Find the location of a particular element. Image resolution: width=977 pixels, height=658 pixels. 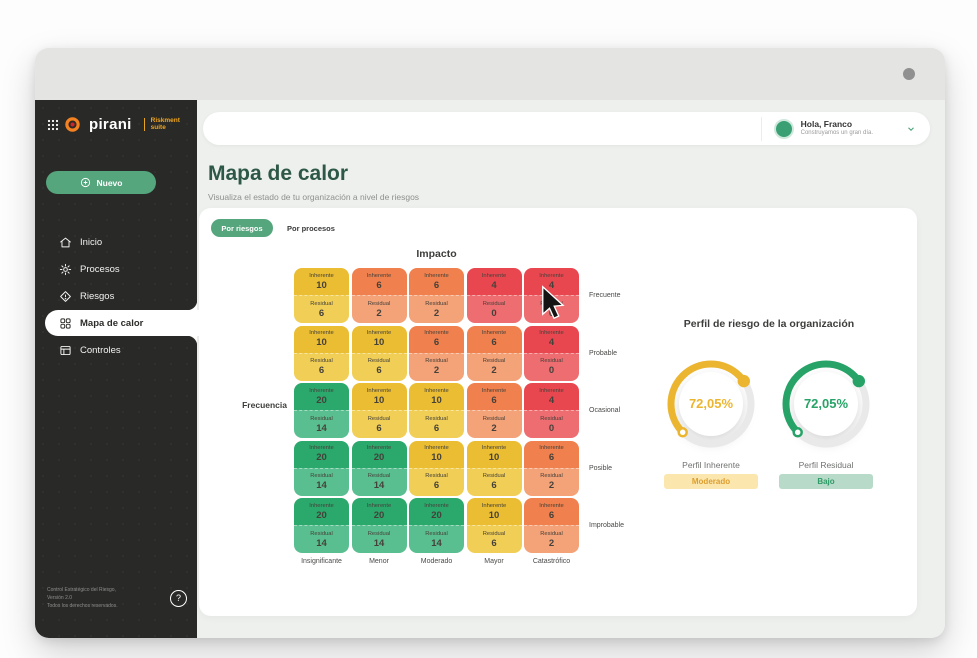

gauge-inherent-value: 72,05% is located at coordinates (711, 403).